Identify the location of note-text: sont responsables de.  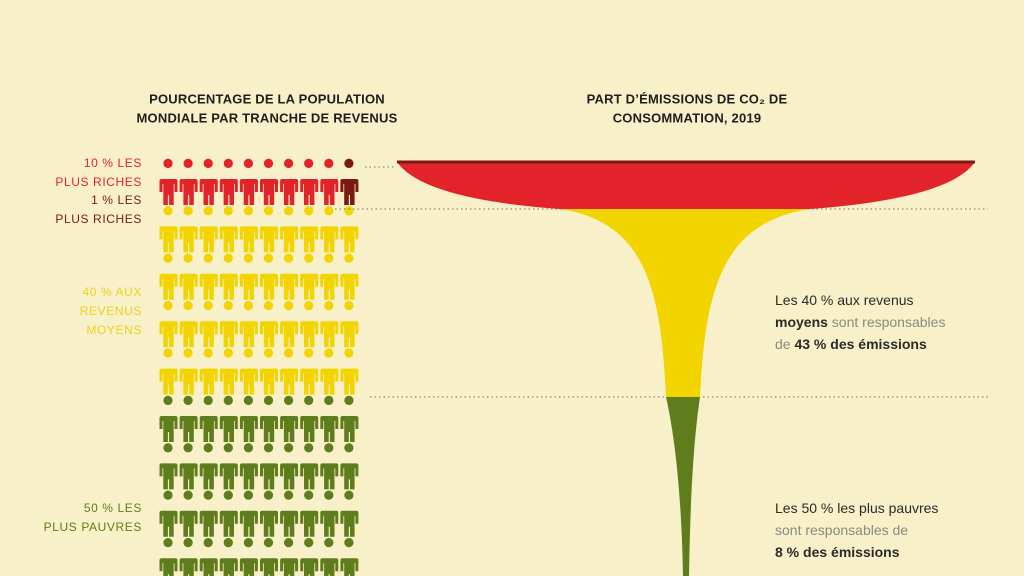
(841, 530).